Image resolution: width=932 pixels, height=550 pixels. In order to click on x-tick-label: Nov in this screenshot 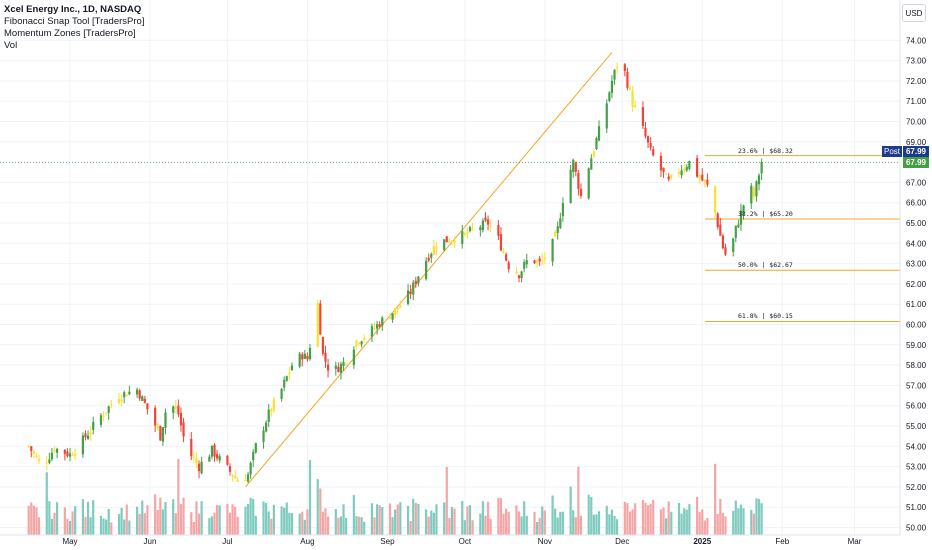, I will do `click(545, 541)`.